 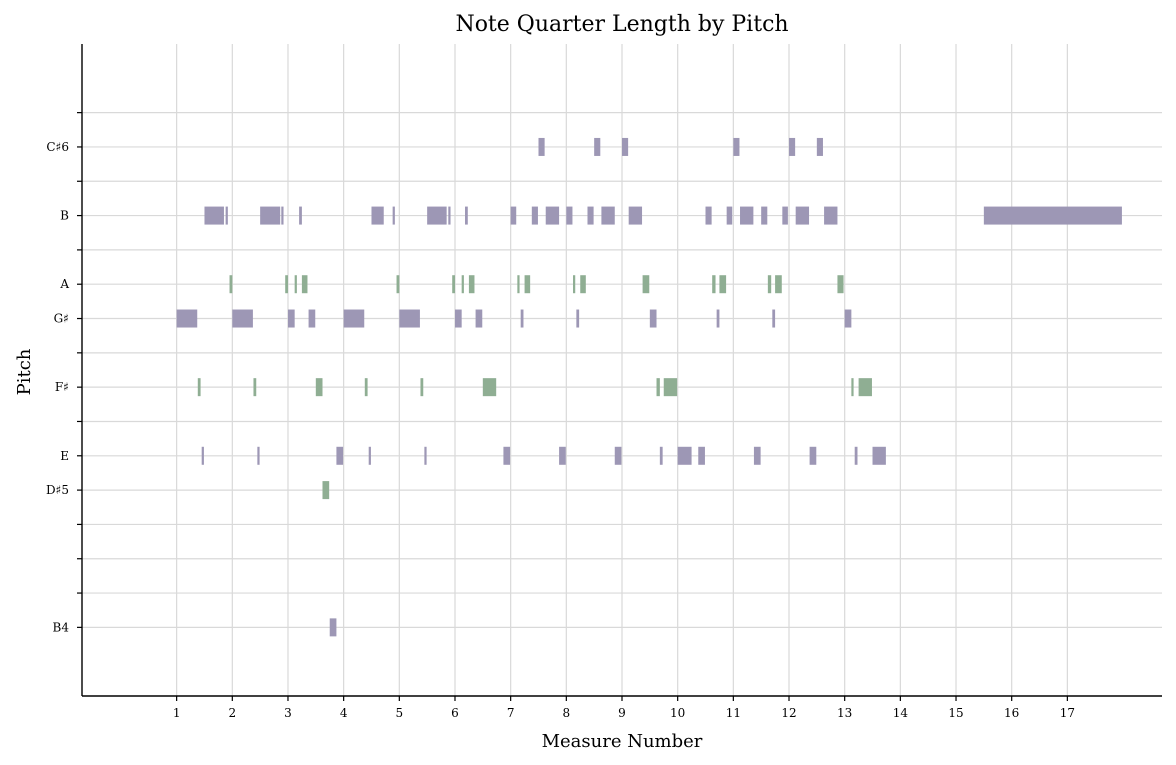 I want to click on x-tick-label: 3, so click(x=288, y=713).